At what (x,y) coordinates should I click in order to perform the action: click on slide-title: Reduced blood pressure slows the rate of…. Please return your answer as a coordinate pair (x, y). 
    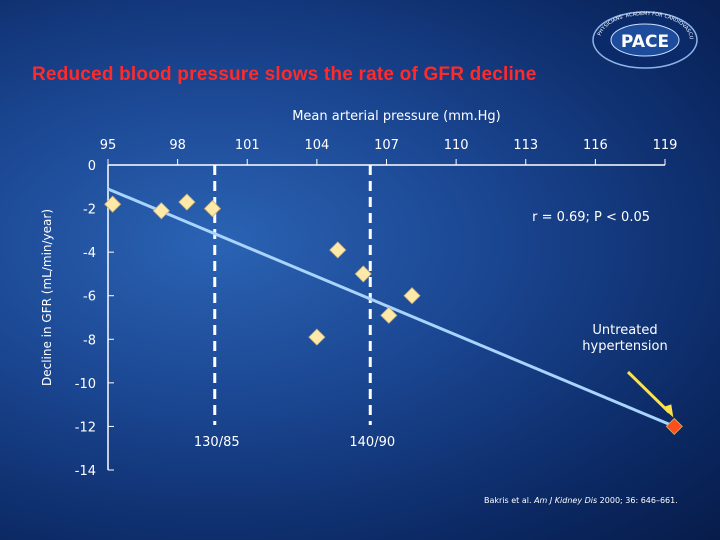
    Looking at the image, I should click on (284, 74).